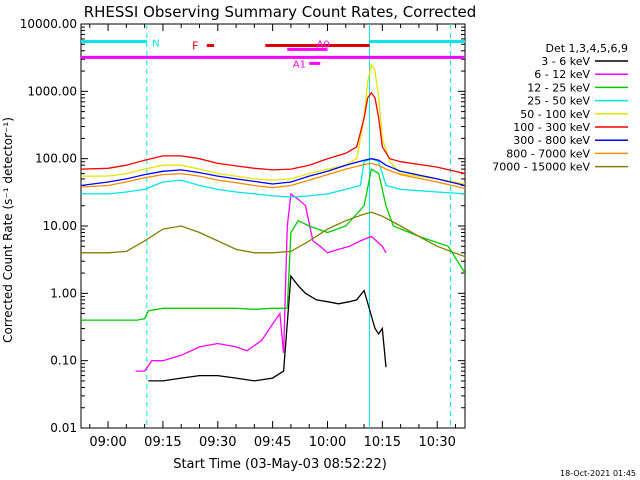 This screenshot has width=640, height=480. What do you see at coordinates (541, 167) in the screenshot?
I see `legend-label: 7000 - 15000 keV` at bounding box center [541, 167].